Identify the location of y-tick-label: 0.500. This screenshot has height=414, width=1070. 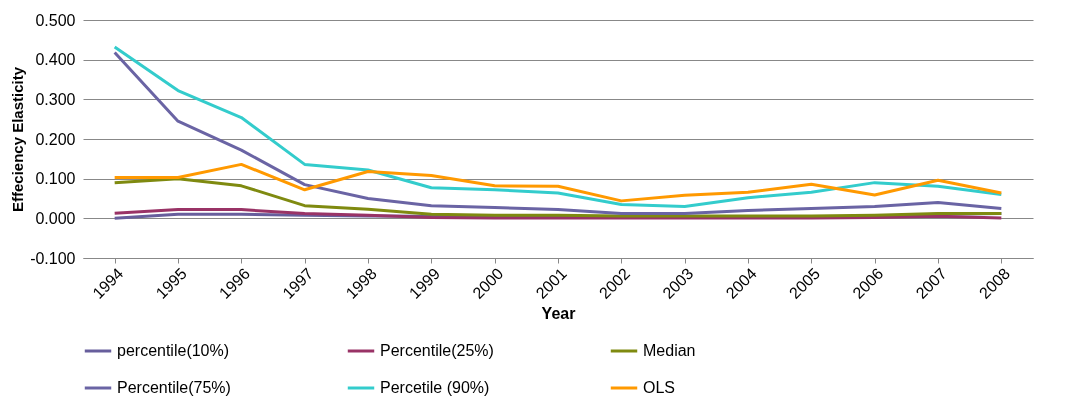
(55, 20).